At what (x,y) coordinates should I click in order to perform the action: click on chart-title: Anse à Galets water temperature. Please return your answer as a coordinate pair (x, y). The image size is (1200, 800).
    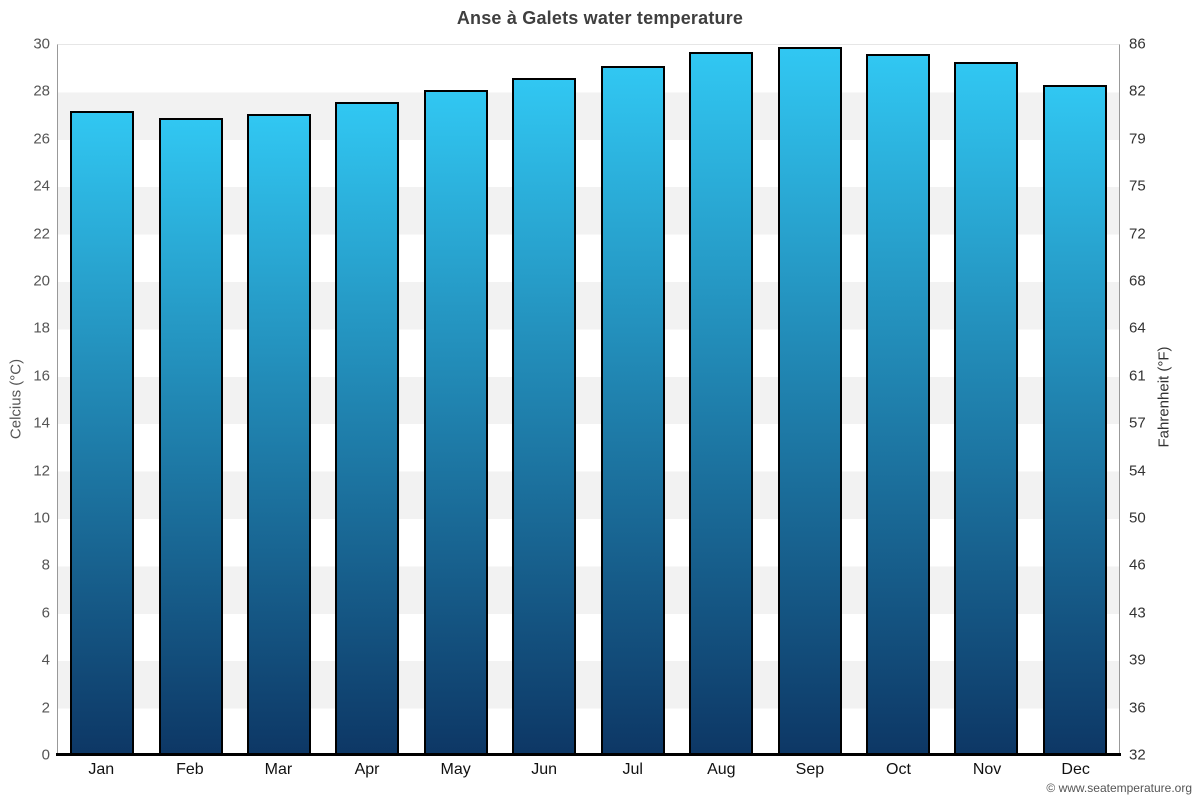
    Looking at the image, I should click on (600, 18).